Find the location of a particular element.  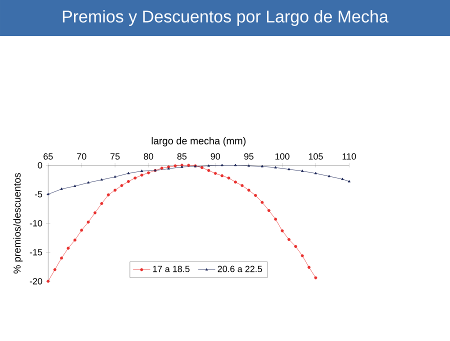

x-tick-label: 110 is located at coordinates (349, 156).